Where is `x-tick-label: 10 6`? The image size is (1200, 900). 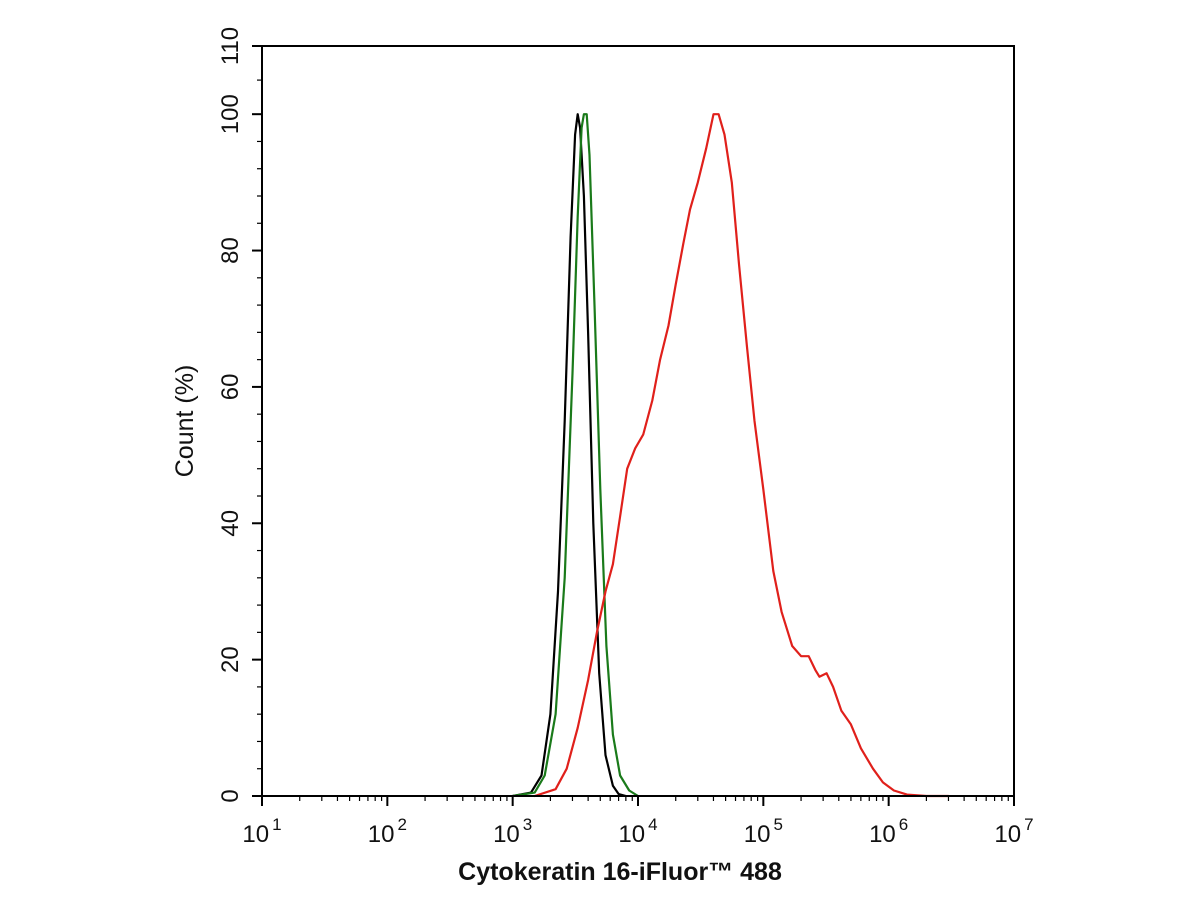
x-tick-label: 10 6 is located at coordinates (888, 831).